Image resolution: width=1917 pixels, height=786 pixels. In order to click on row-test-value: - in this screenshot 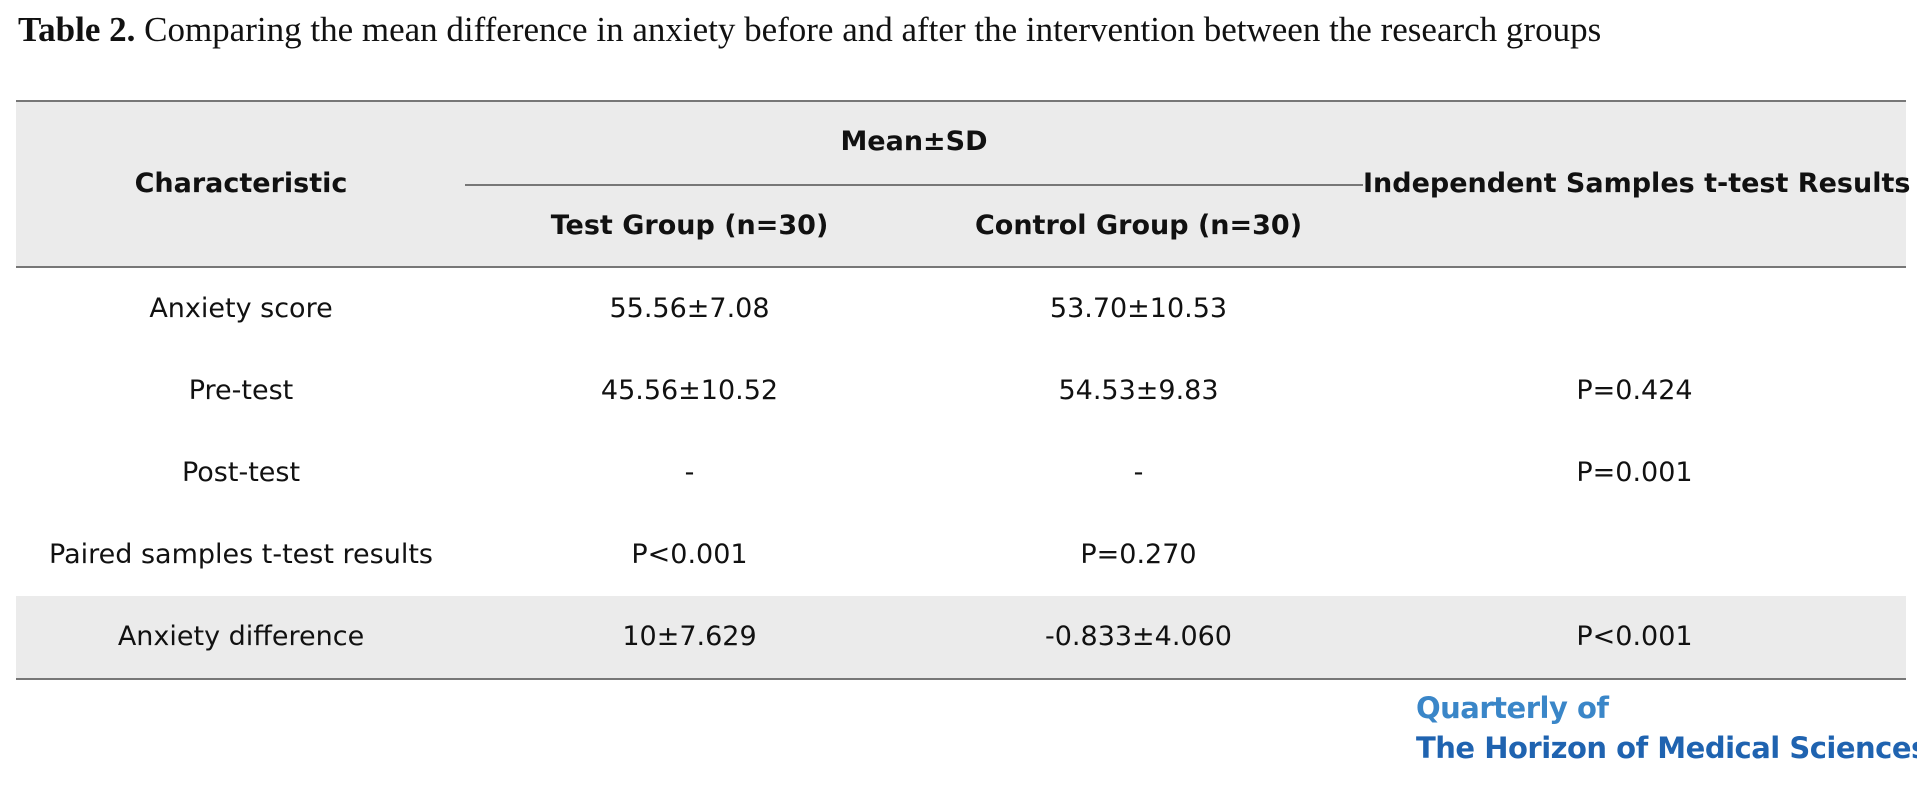, I will do `click(689, 472)`.